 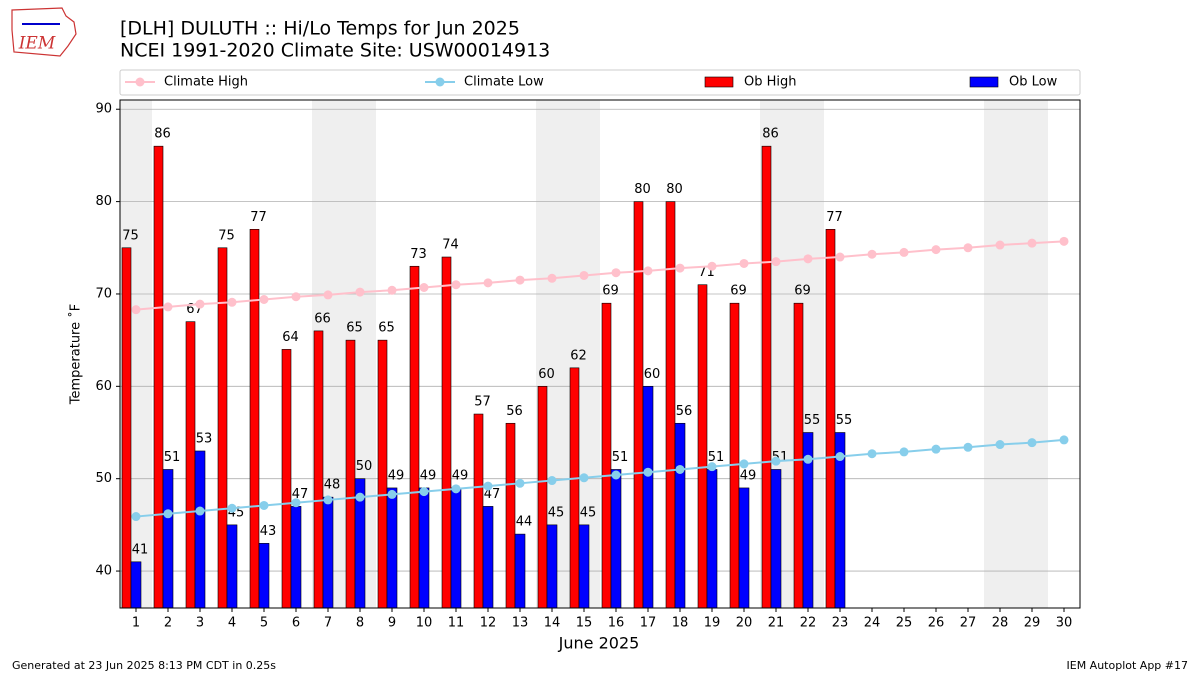 I want to click on chart-title: [DLH] DULUTH :: Hi/Lo Temps for Jun 2025, so click(x=320, y=29).